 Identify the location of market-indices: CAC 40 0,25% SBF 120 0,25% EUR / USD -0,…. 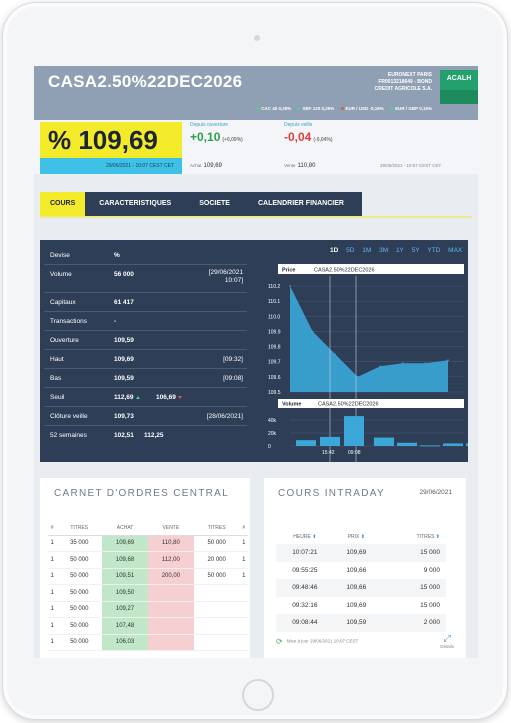
(341, 108).